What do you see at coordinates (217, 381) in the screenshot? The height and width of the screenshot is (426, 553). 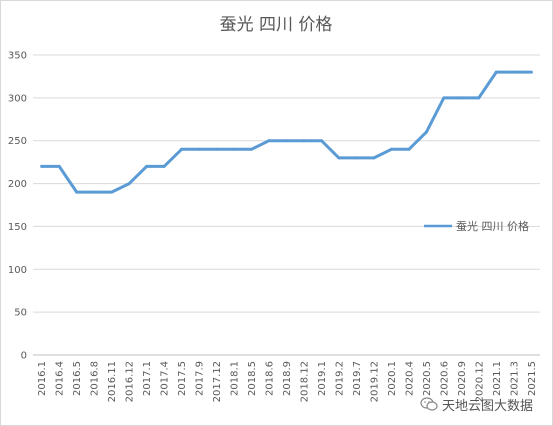 I see `x-tick-label: 2017.12` at bounding box center [217, 381].